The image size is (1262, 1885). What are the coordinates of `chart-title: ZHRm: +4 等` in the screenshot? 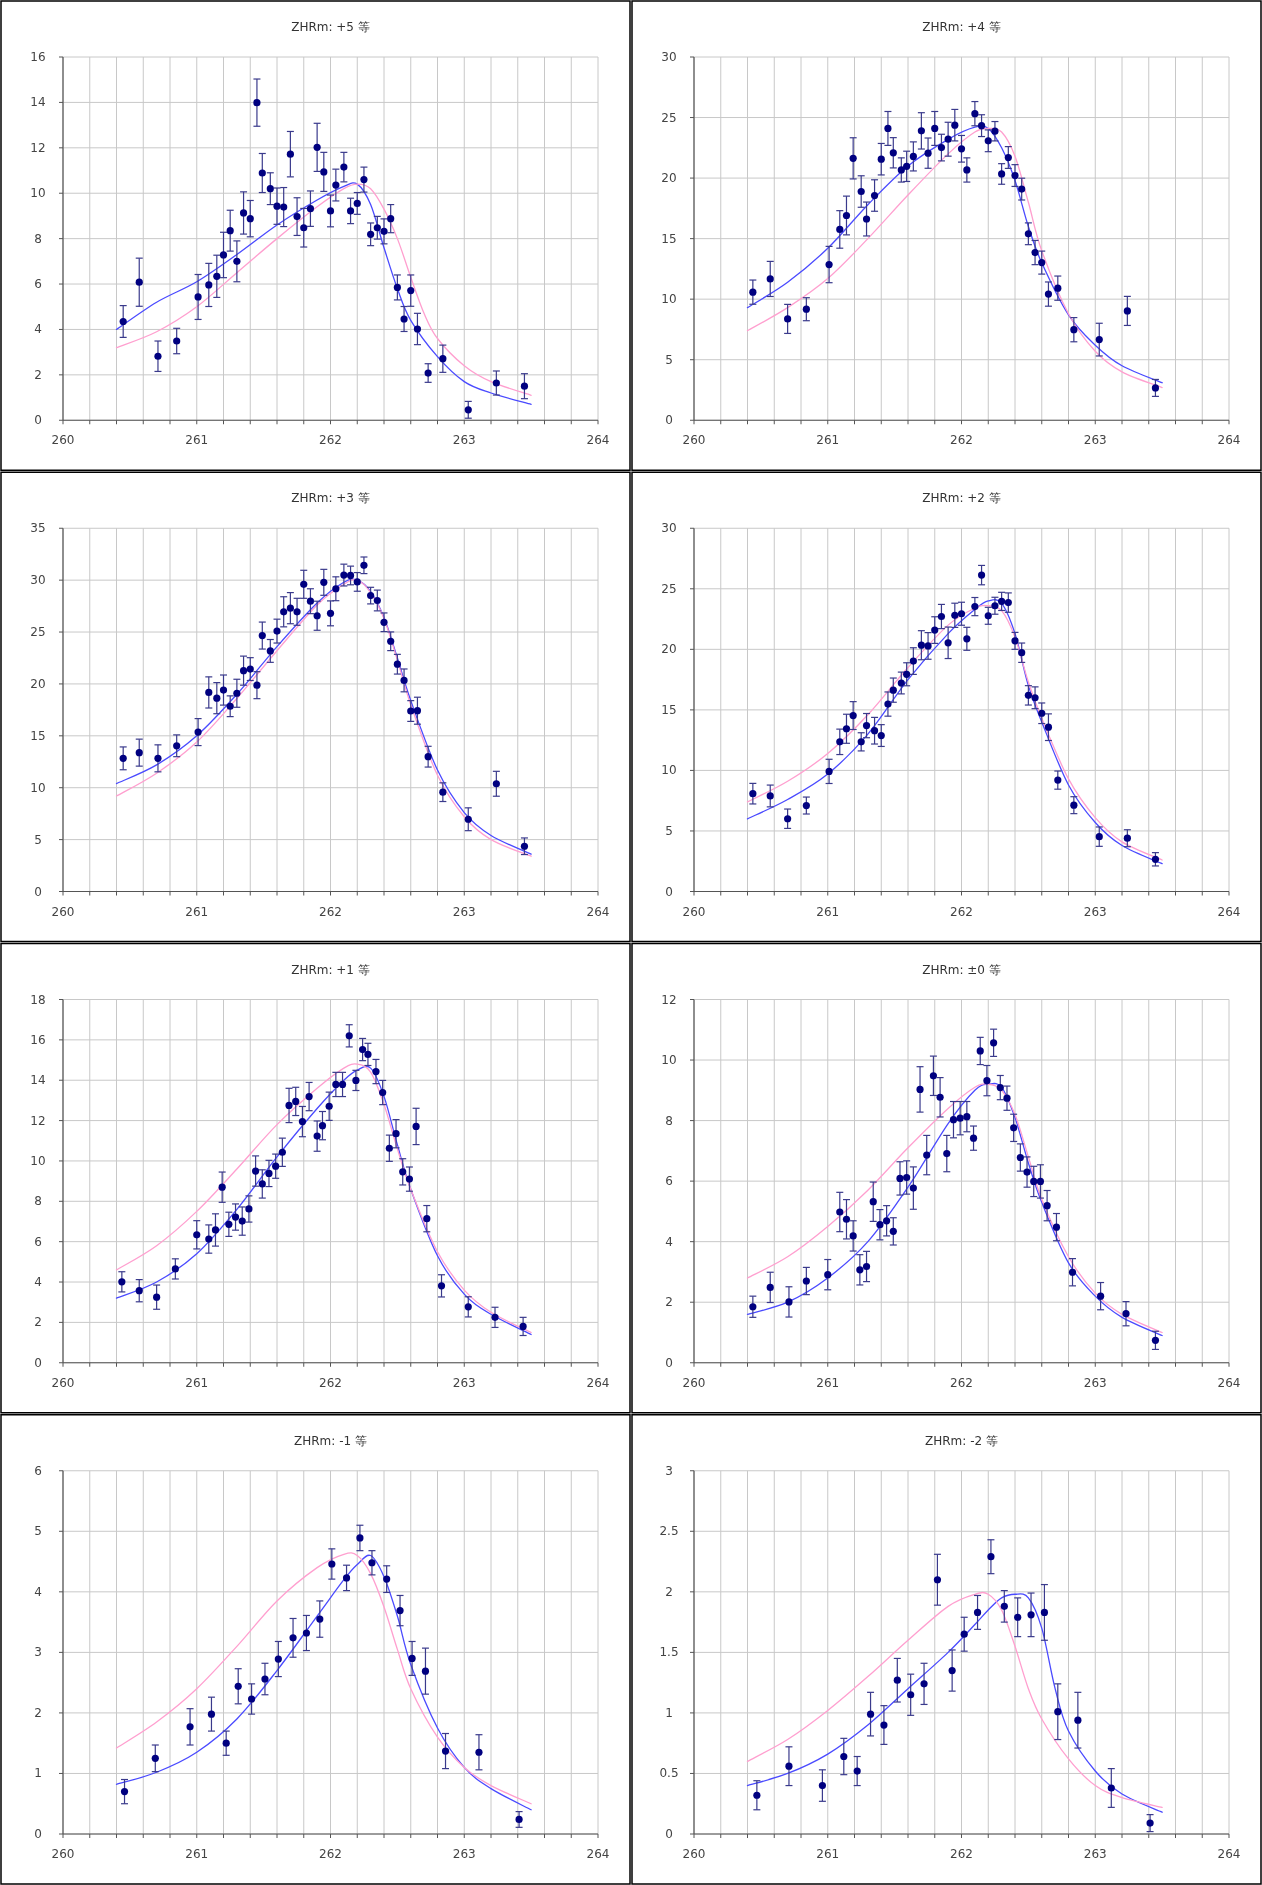 It's located at (961, 27).